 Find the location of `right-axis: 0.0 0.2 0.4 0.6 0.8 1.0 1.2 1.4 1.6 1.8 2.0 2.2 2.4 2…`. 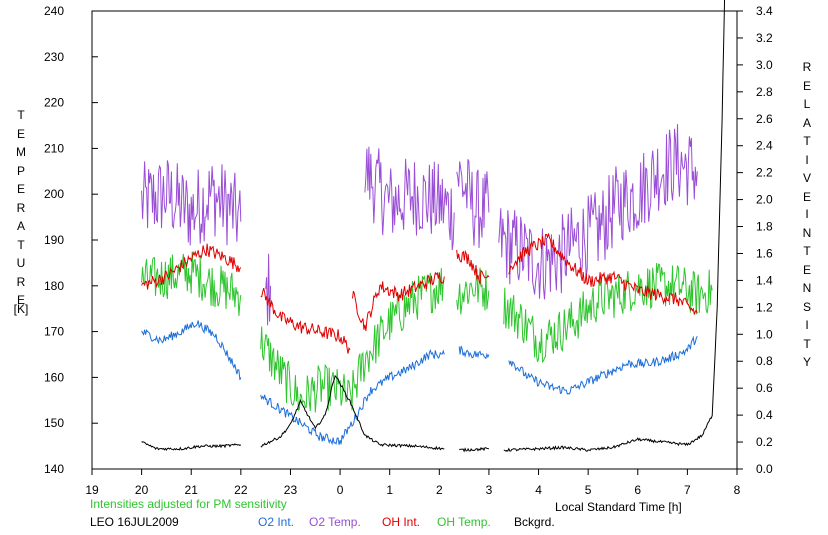

right-axis: 0.0 0.2 0.4 0.6 0.8 1.0 1.2 1.4 1.6 1.8 2.0 2.2 2.4 2… is located at coordinates (755, 240).